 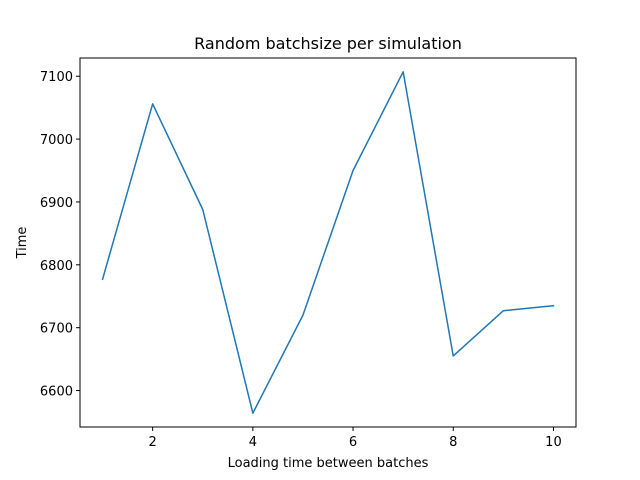 I want to click on x-axis-label: Loading time between batches, so click(x=328, y=463).